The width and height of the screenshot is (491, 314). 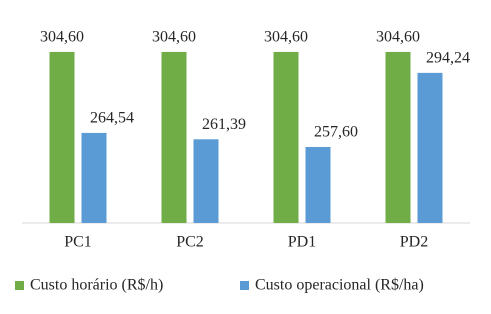 What do you see at coordinates (112, 118) in the screenshot?
I see `value-label: 264,54` at bounding box center [112, 118].